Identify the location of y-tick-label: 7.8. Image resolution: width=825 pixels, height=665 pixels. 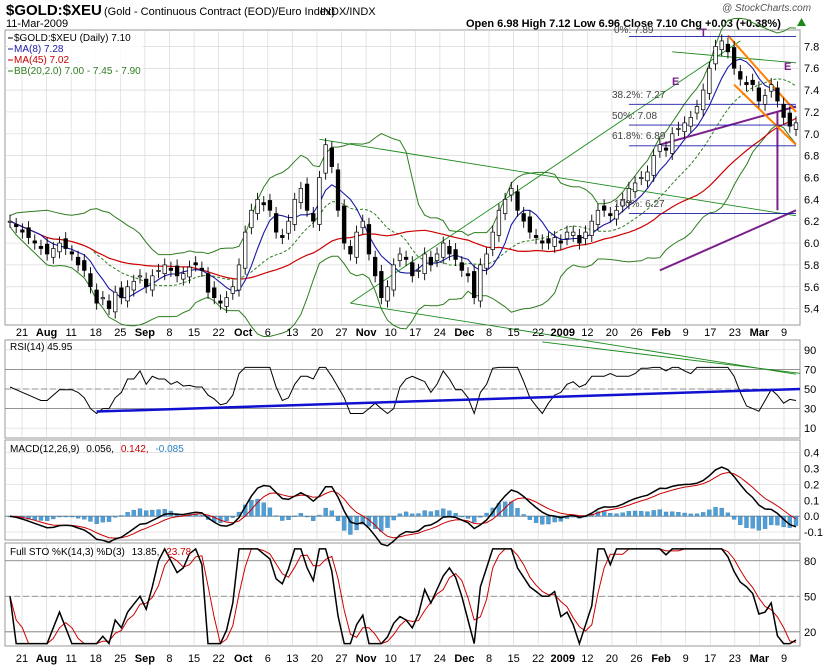
(811, 47).